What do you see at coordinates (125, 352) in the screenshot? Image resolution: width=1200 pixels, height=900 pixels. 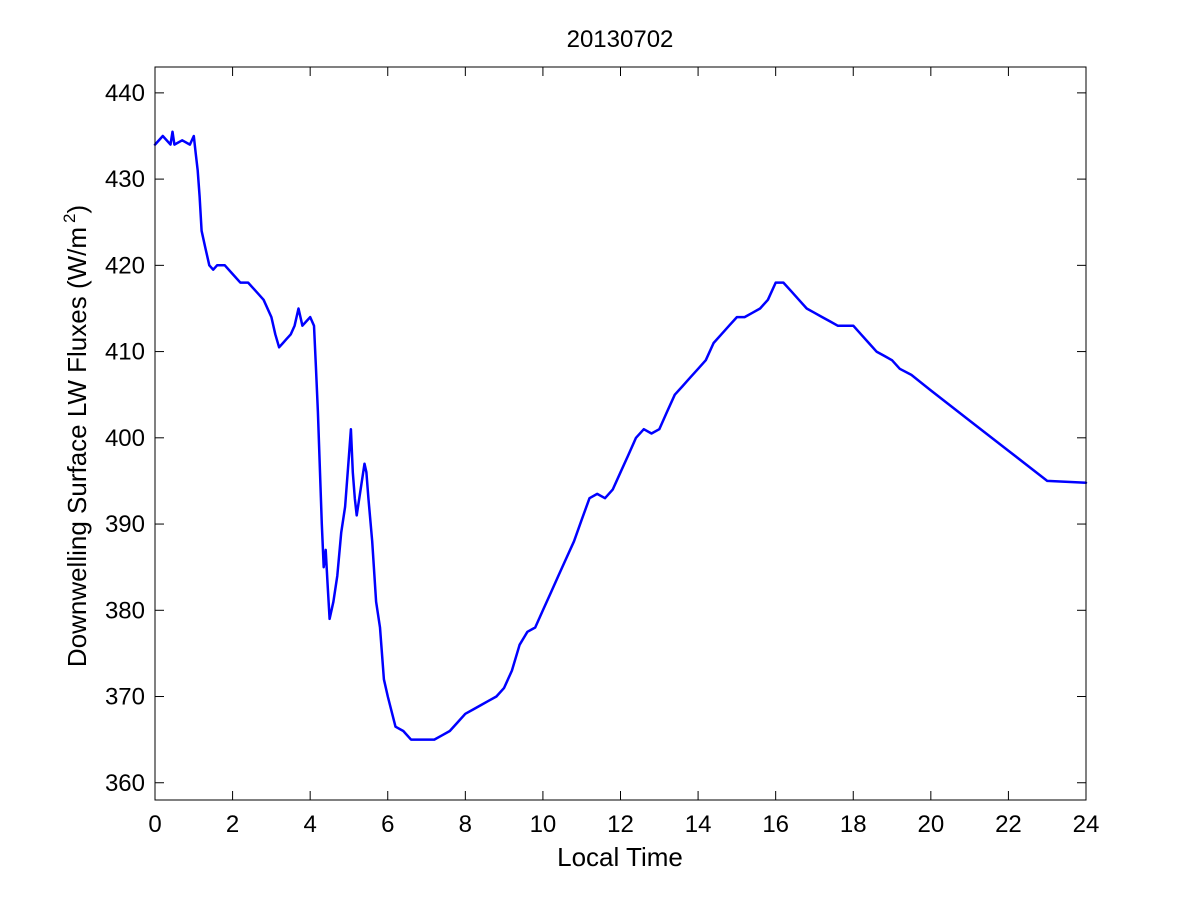 I see `y-tick-label: 410` at bounding box center [125, 352].